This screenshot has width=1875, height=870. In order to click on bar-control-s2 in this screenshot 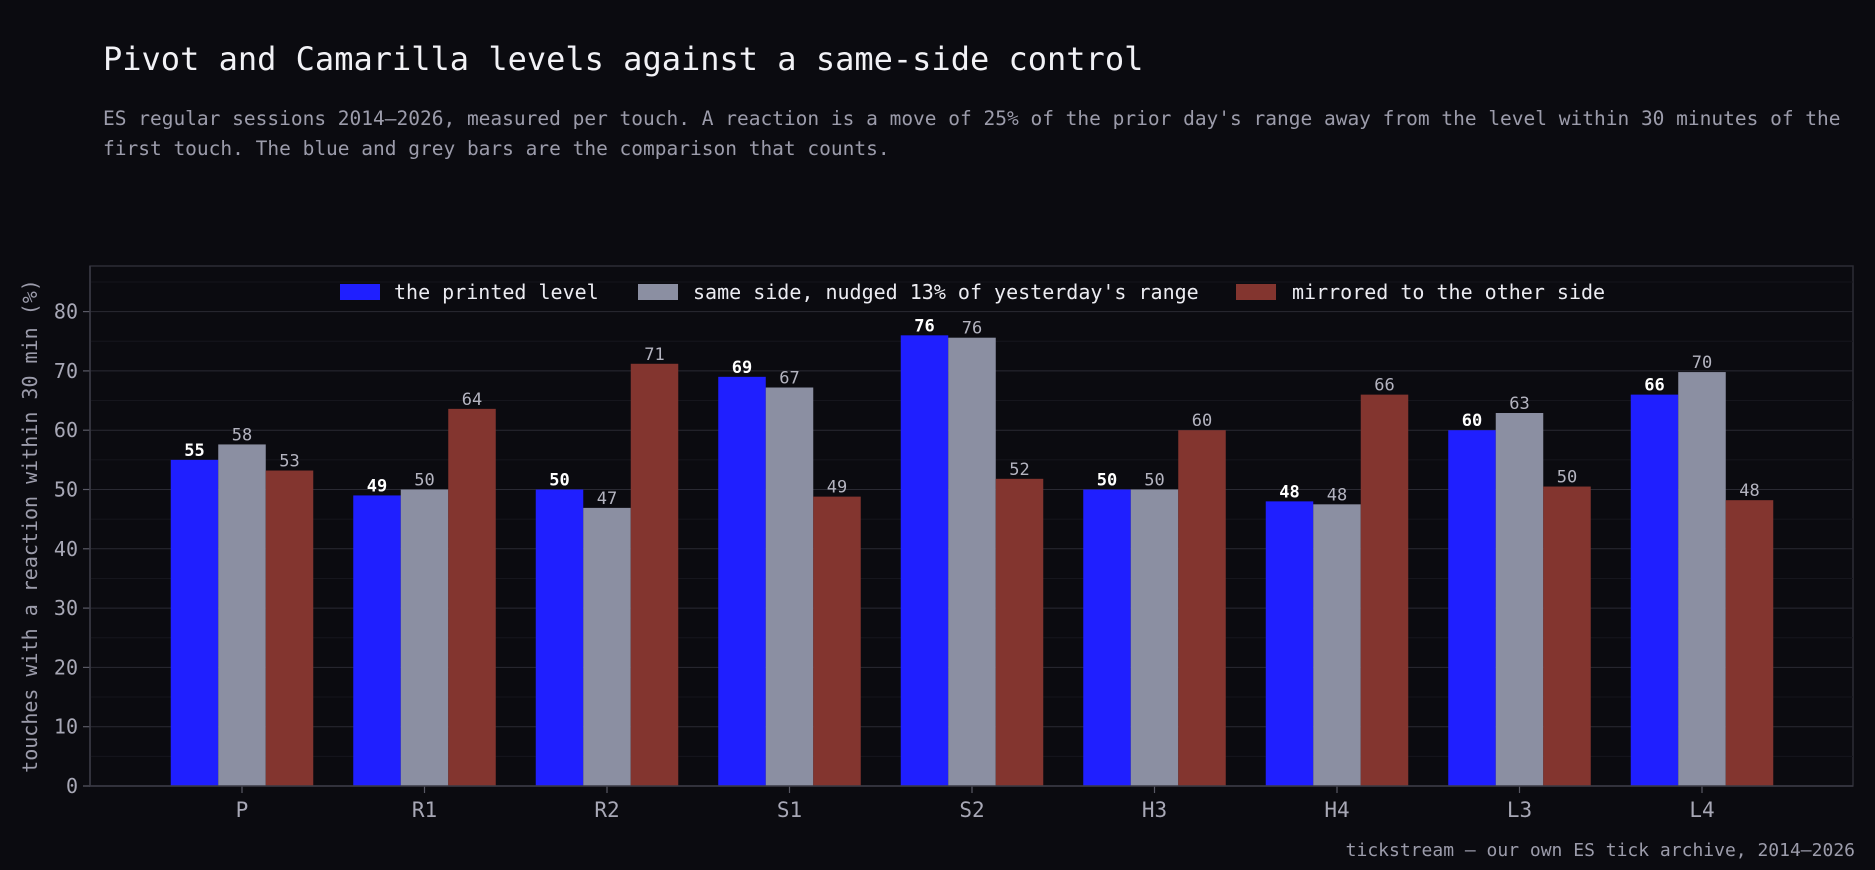, I will do `click(972, 561)`.